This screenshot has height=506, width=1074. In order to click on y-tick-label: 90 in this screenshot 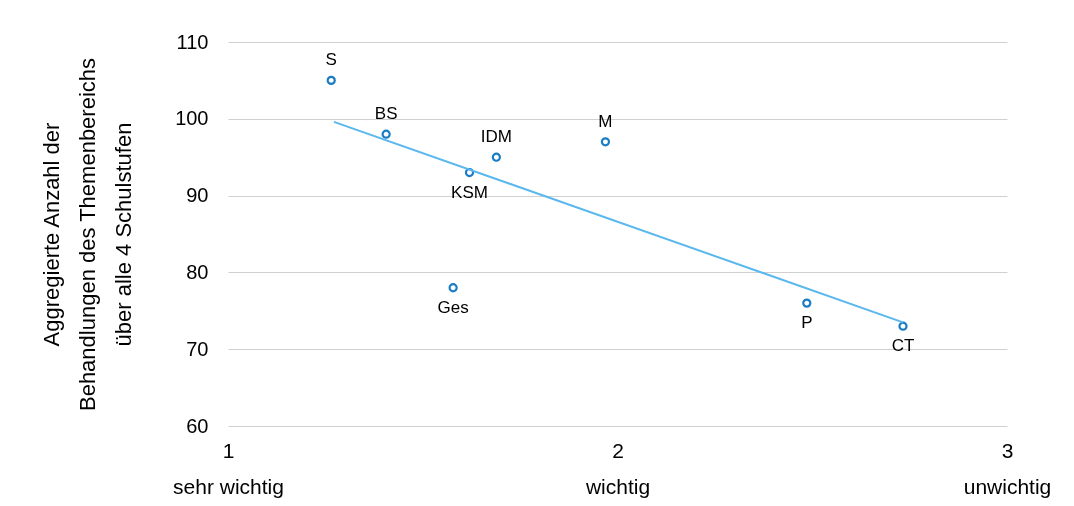, I will do `click(197, 195)`.